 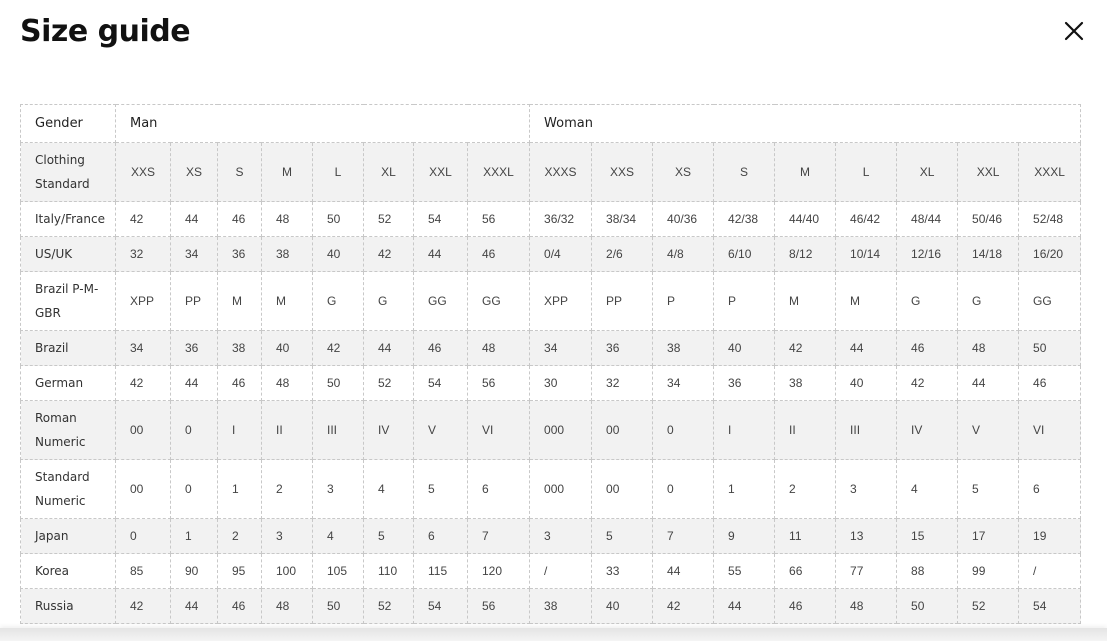 I want to click on size-cell-man: 50, so click(x=338, y=606).